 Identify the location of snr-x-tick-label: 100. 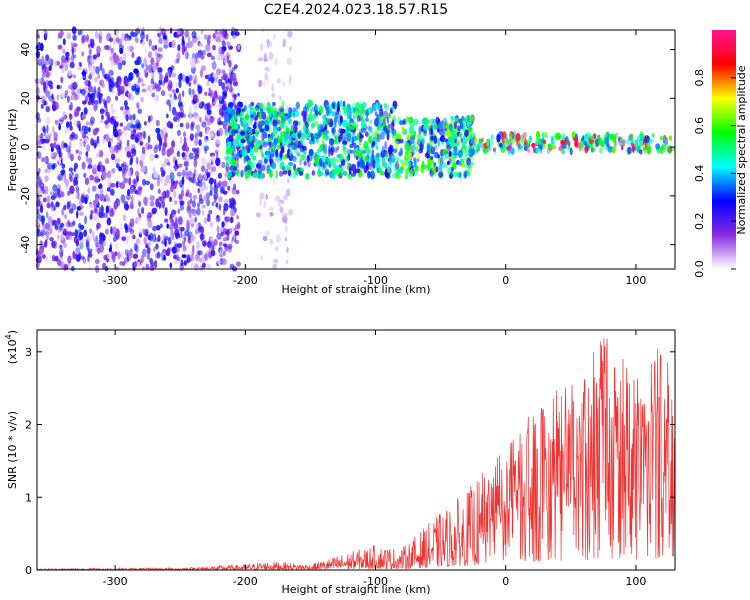
(635, 581).